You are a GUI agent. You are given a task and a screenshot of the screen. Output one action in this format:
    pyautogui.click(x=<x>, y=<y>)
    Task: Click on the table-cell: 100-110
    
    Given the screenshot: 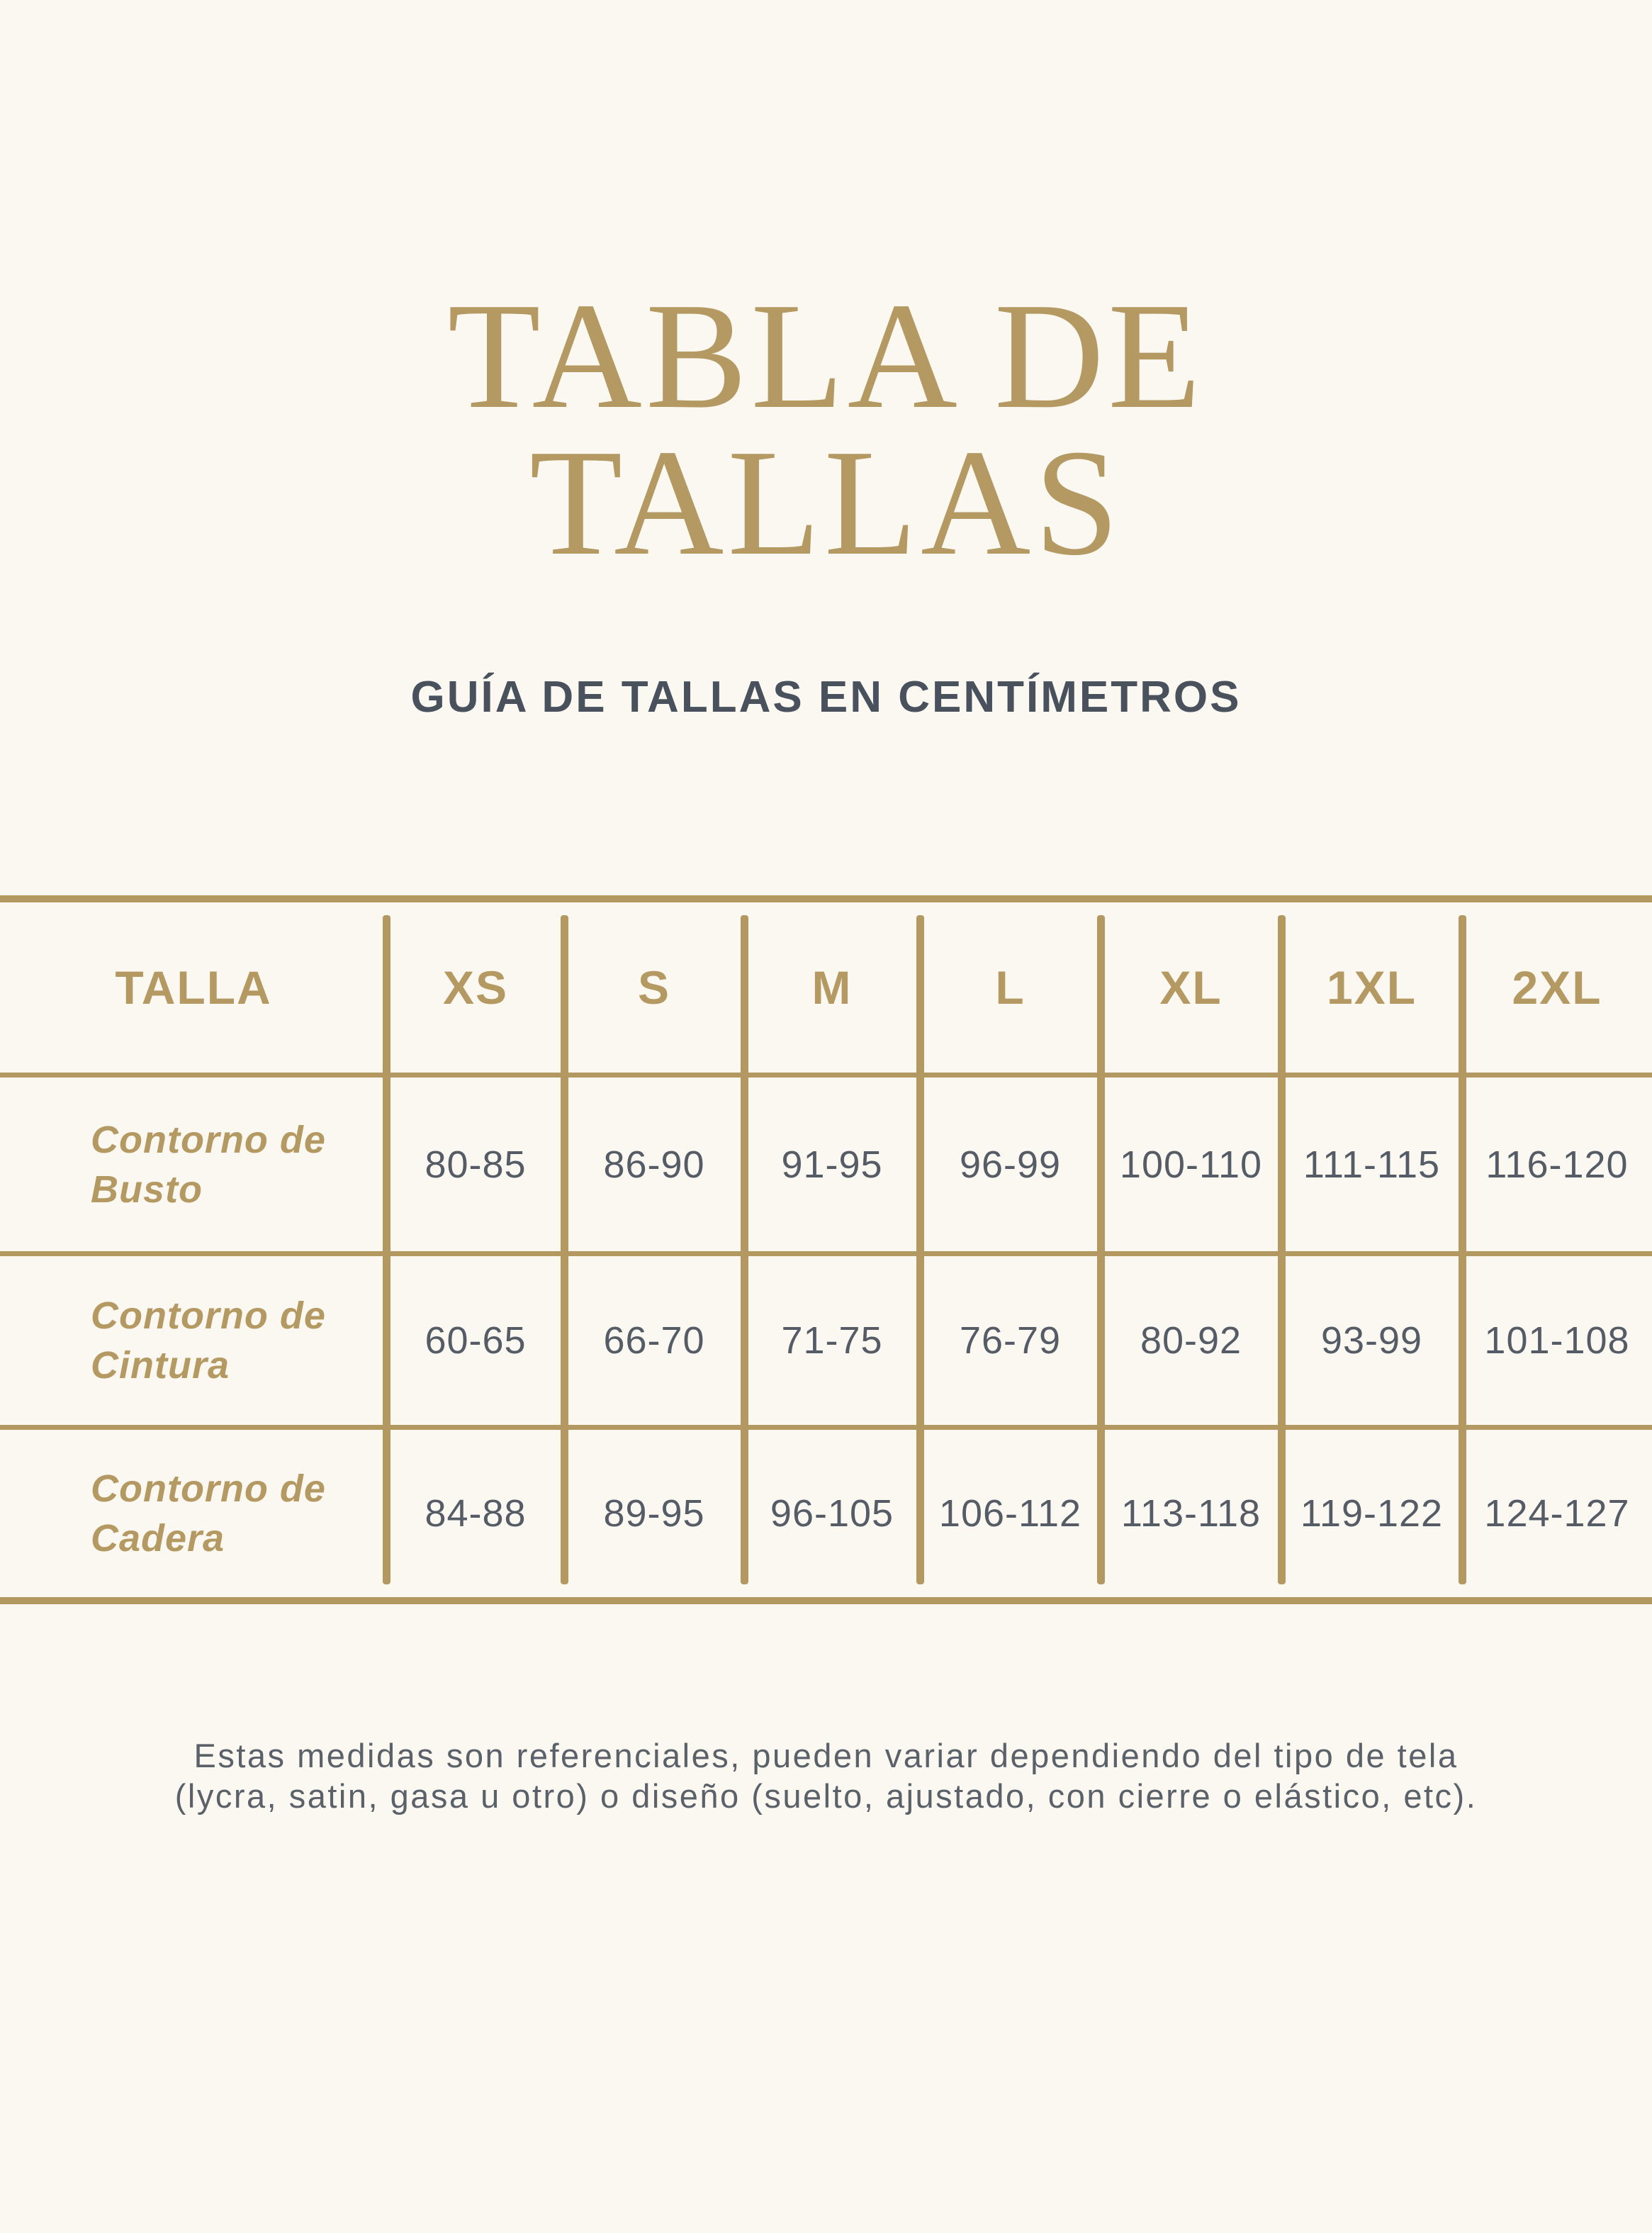 What is the action you would take?
    pyautogui.click(x=1191, y=1164)
    